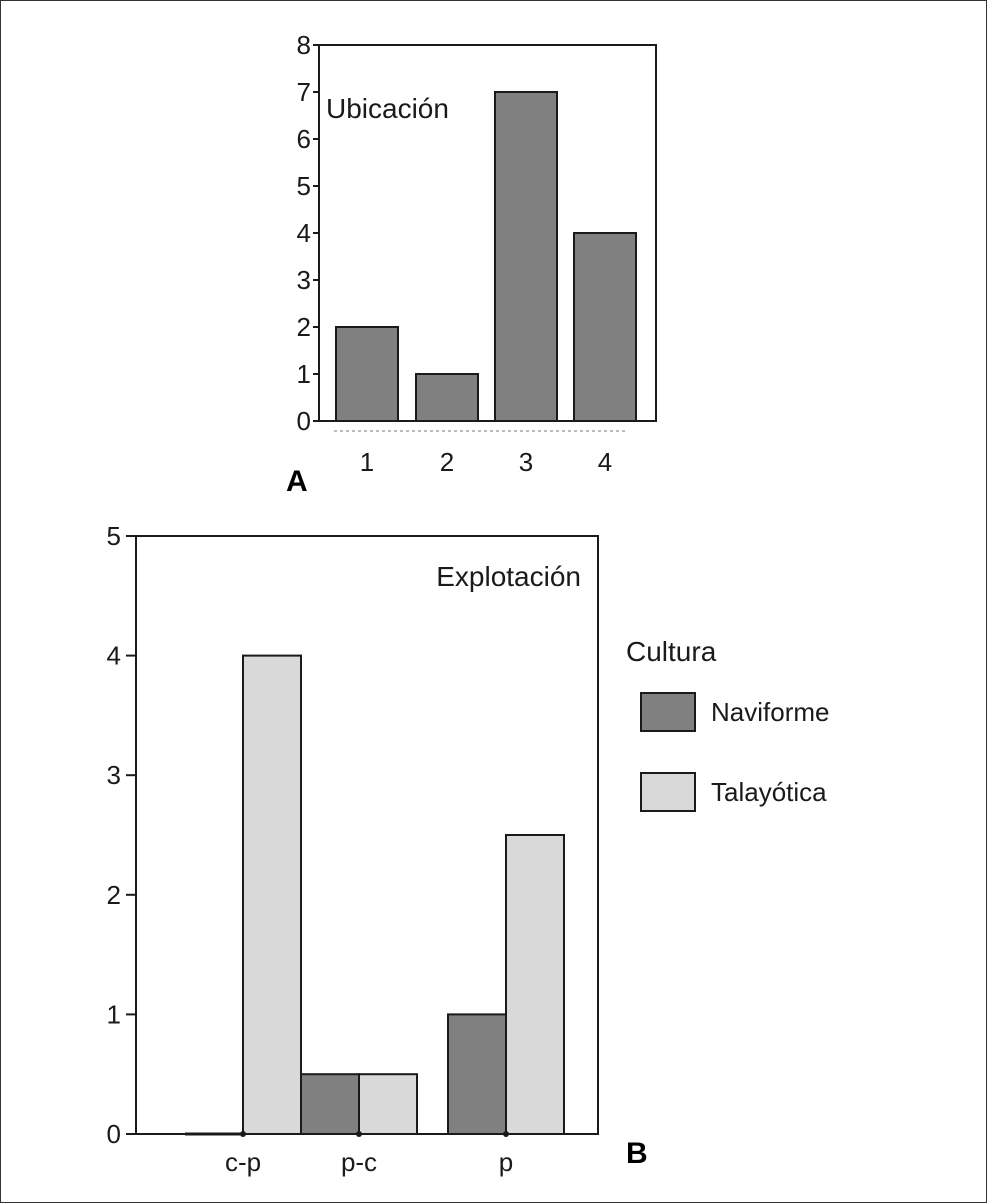  Describe the element at coordinates (304, 45) in the screenshot. I see `y-tick-label-a: 8` at that location.